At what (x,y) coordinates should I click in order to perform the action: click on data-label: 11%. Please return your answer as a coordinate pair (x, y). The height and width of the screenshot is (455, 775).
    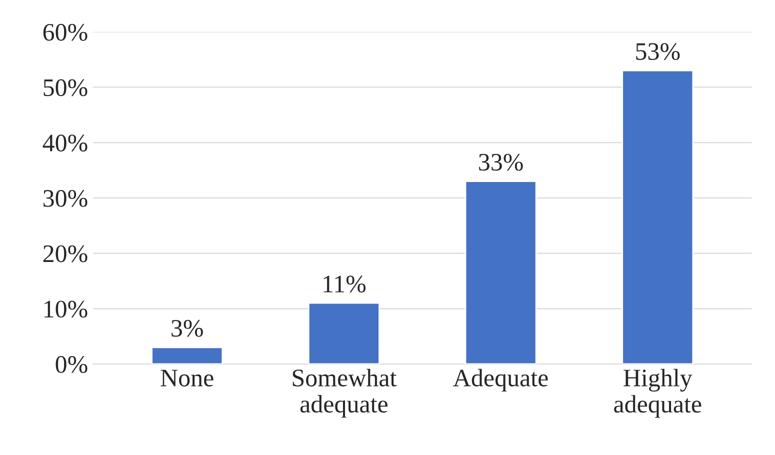
    Looking at the image, I should click on (345, 284).